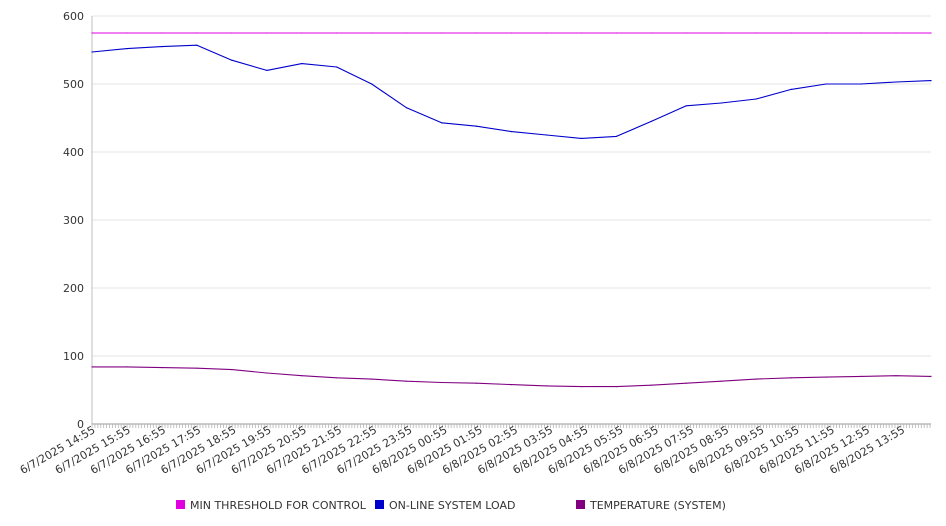 The image size is (946, 526). I want to click on legend-item: TEMPERATURE (SYSTEM), so click(651, 505).